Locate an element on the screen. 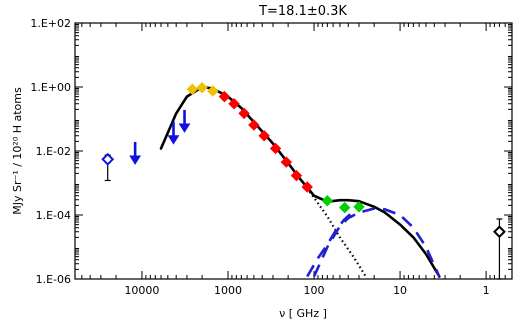  x-tick-label: 1 is located at coordinates (486, 290).